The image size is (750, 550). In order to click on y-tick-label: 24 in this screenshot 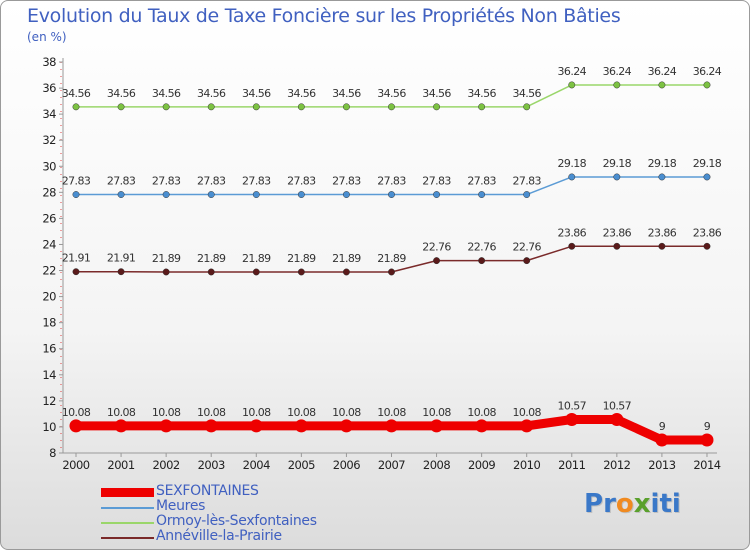, I will do `click(49, 244)`.